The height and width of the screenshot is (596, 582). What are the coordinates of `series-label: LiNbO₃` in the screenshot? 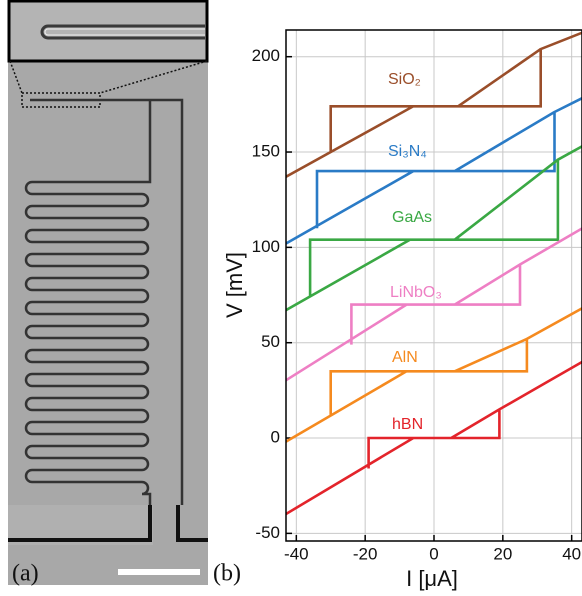 It's located at (416, 292).